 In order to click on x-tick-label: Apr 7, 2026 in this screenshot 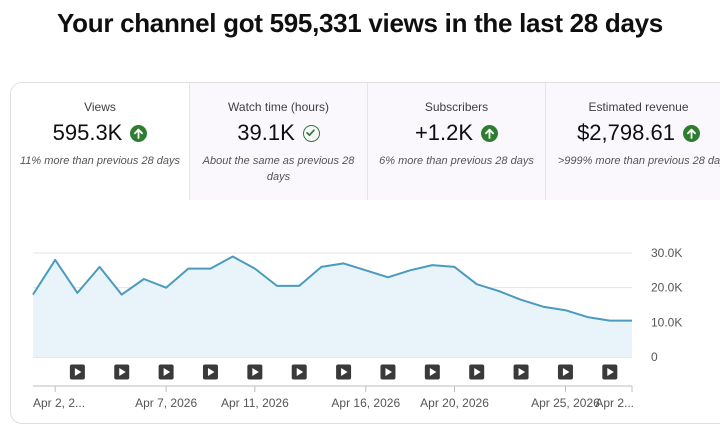, I will do `click(166, 403)`.